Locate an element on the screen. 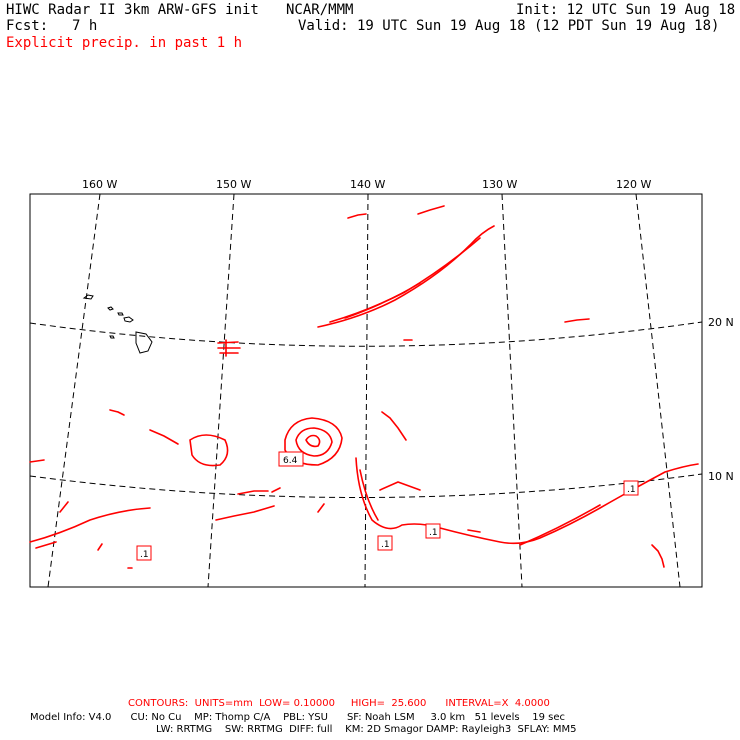  parallel-20n is located at coordinates (366, 334).